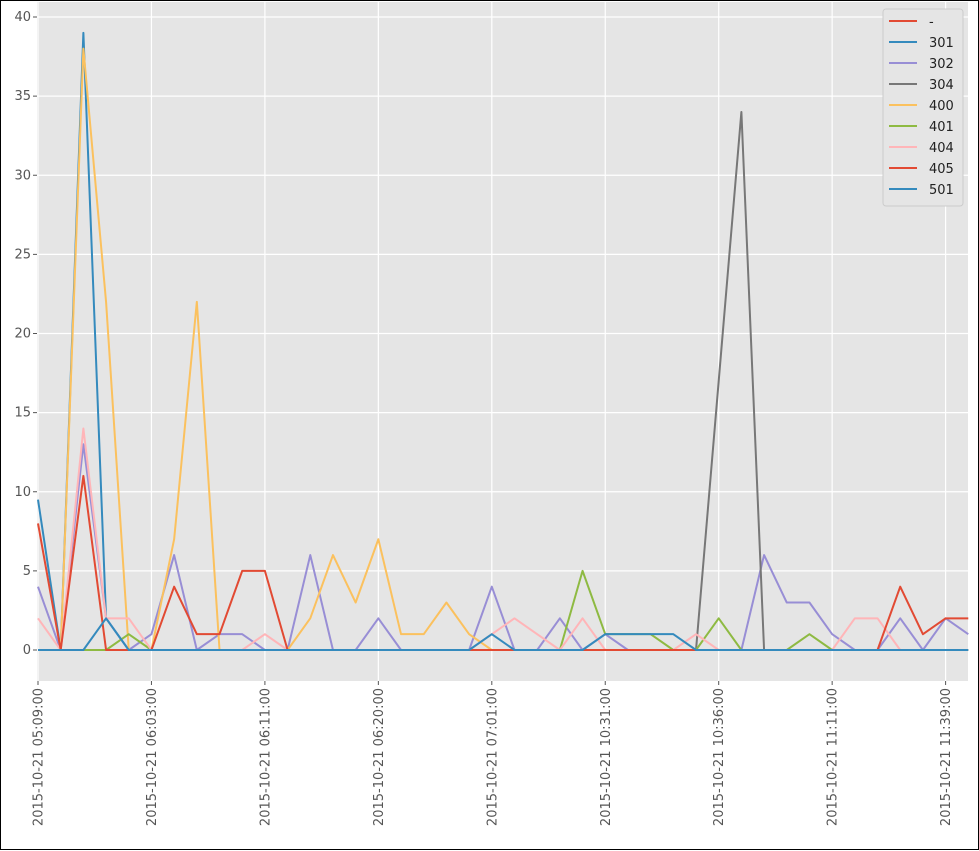 The height and width of the screenshot is (851, 979). What do you see at coordinates (941, 169) in the screenshot?
I see `legend-label: 405` at bounding box center [941, 169].